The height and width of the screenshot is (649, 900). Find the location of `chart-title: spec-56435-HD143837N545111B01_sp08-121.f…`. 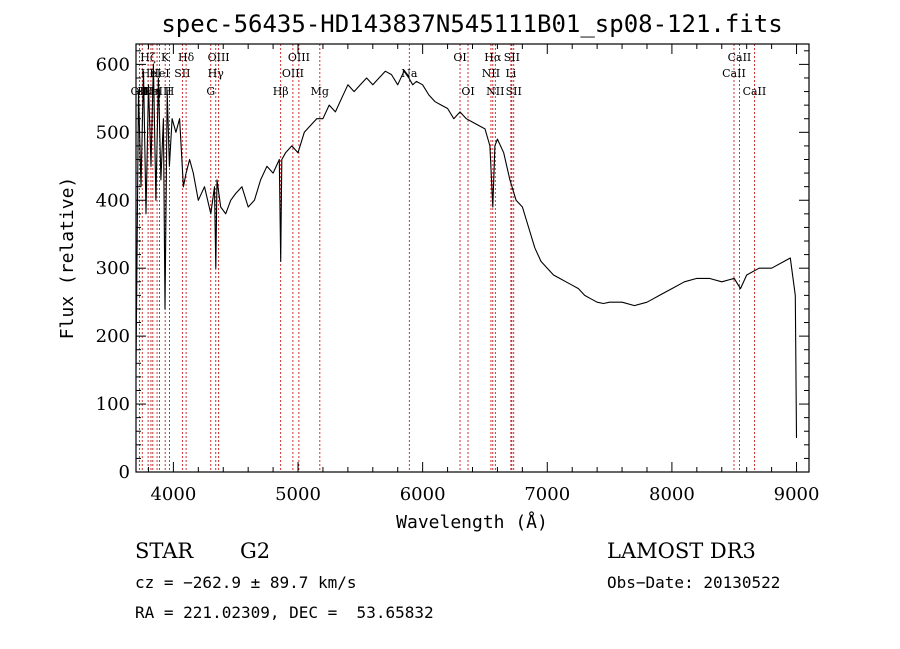

chart-title: spec-56435-HD143837N545111B01_sp08-121.f… is located at coordinates (471, 24).